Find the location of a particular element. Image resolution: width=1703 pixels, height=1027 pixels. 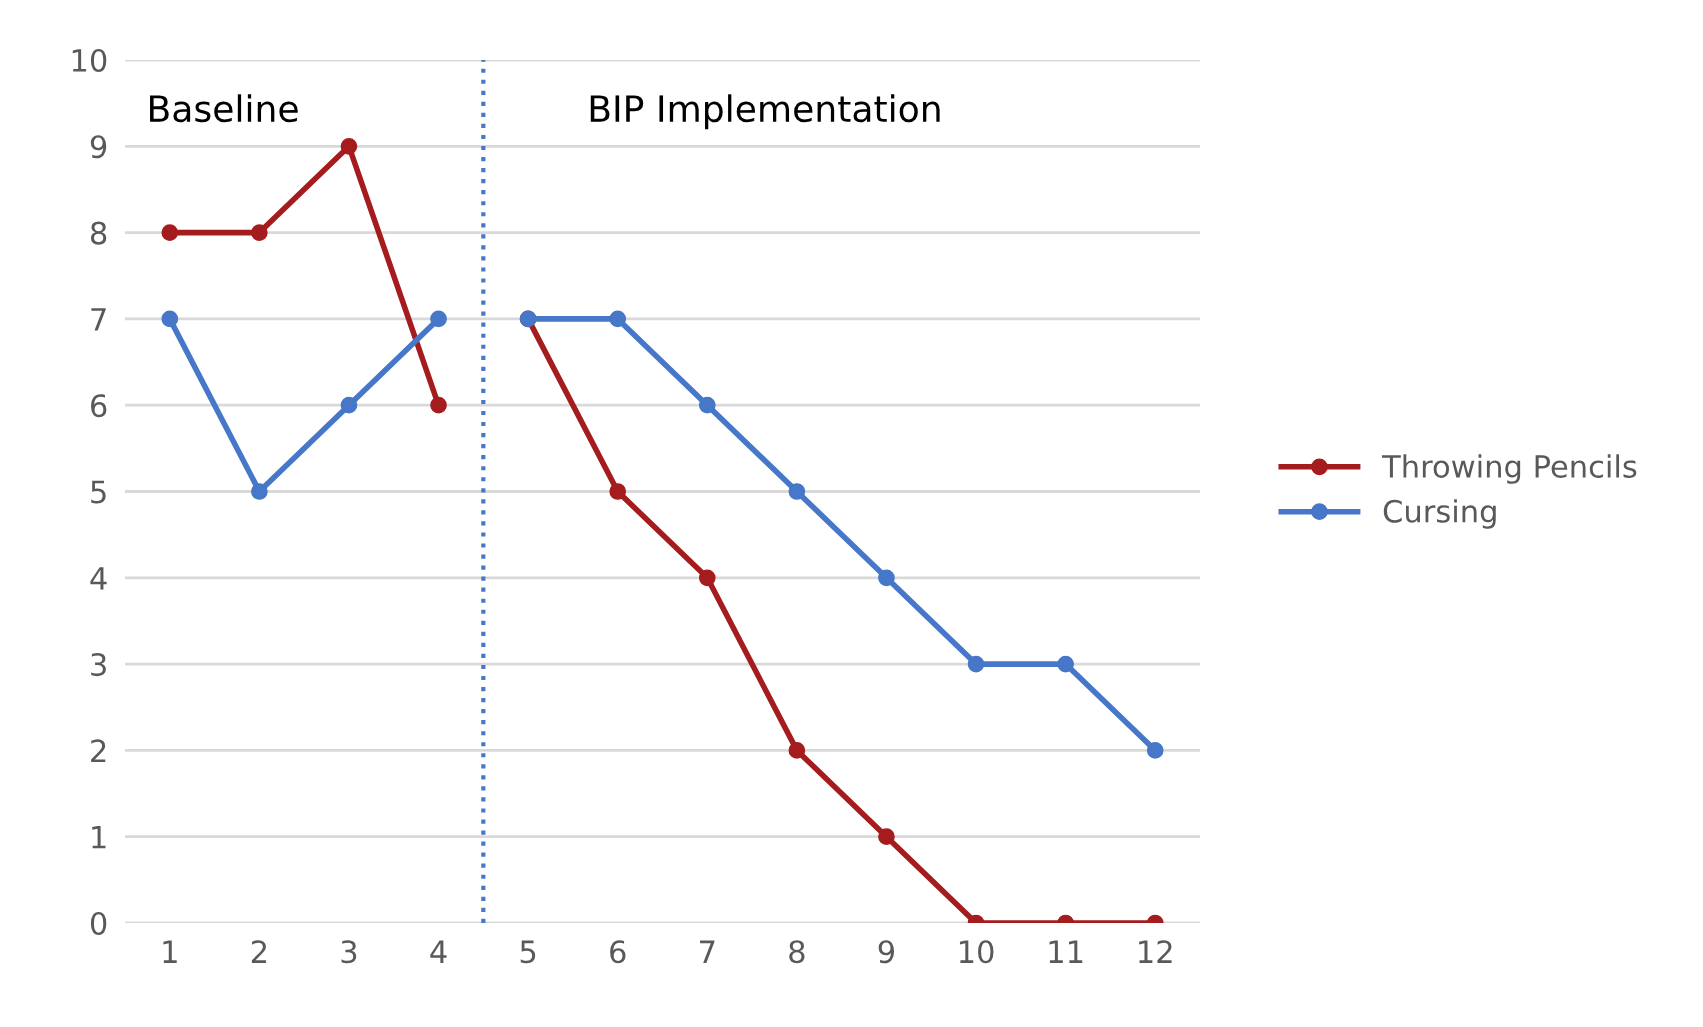

y-tick-label: 8 is located at coordinates (98, 233).